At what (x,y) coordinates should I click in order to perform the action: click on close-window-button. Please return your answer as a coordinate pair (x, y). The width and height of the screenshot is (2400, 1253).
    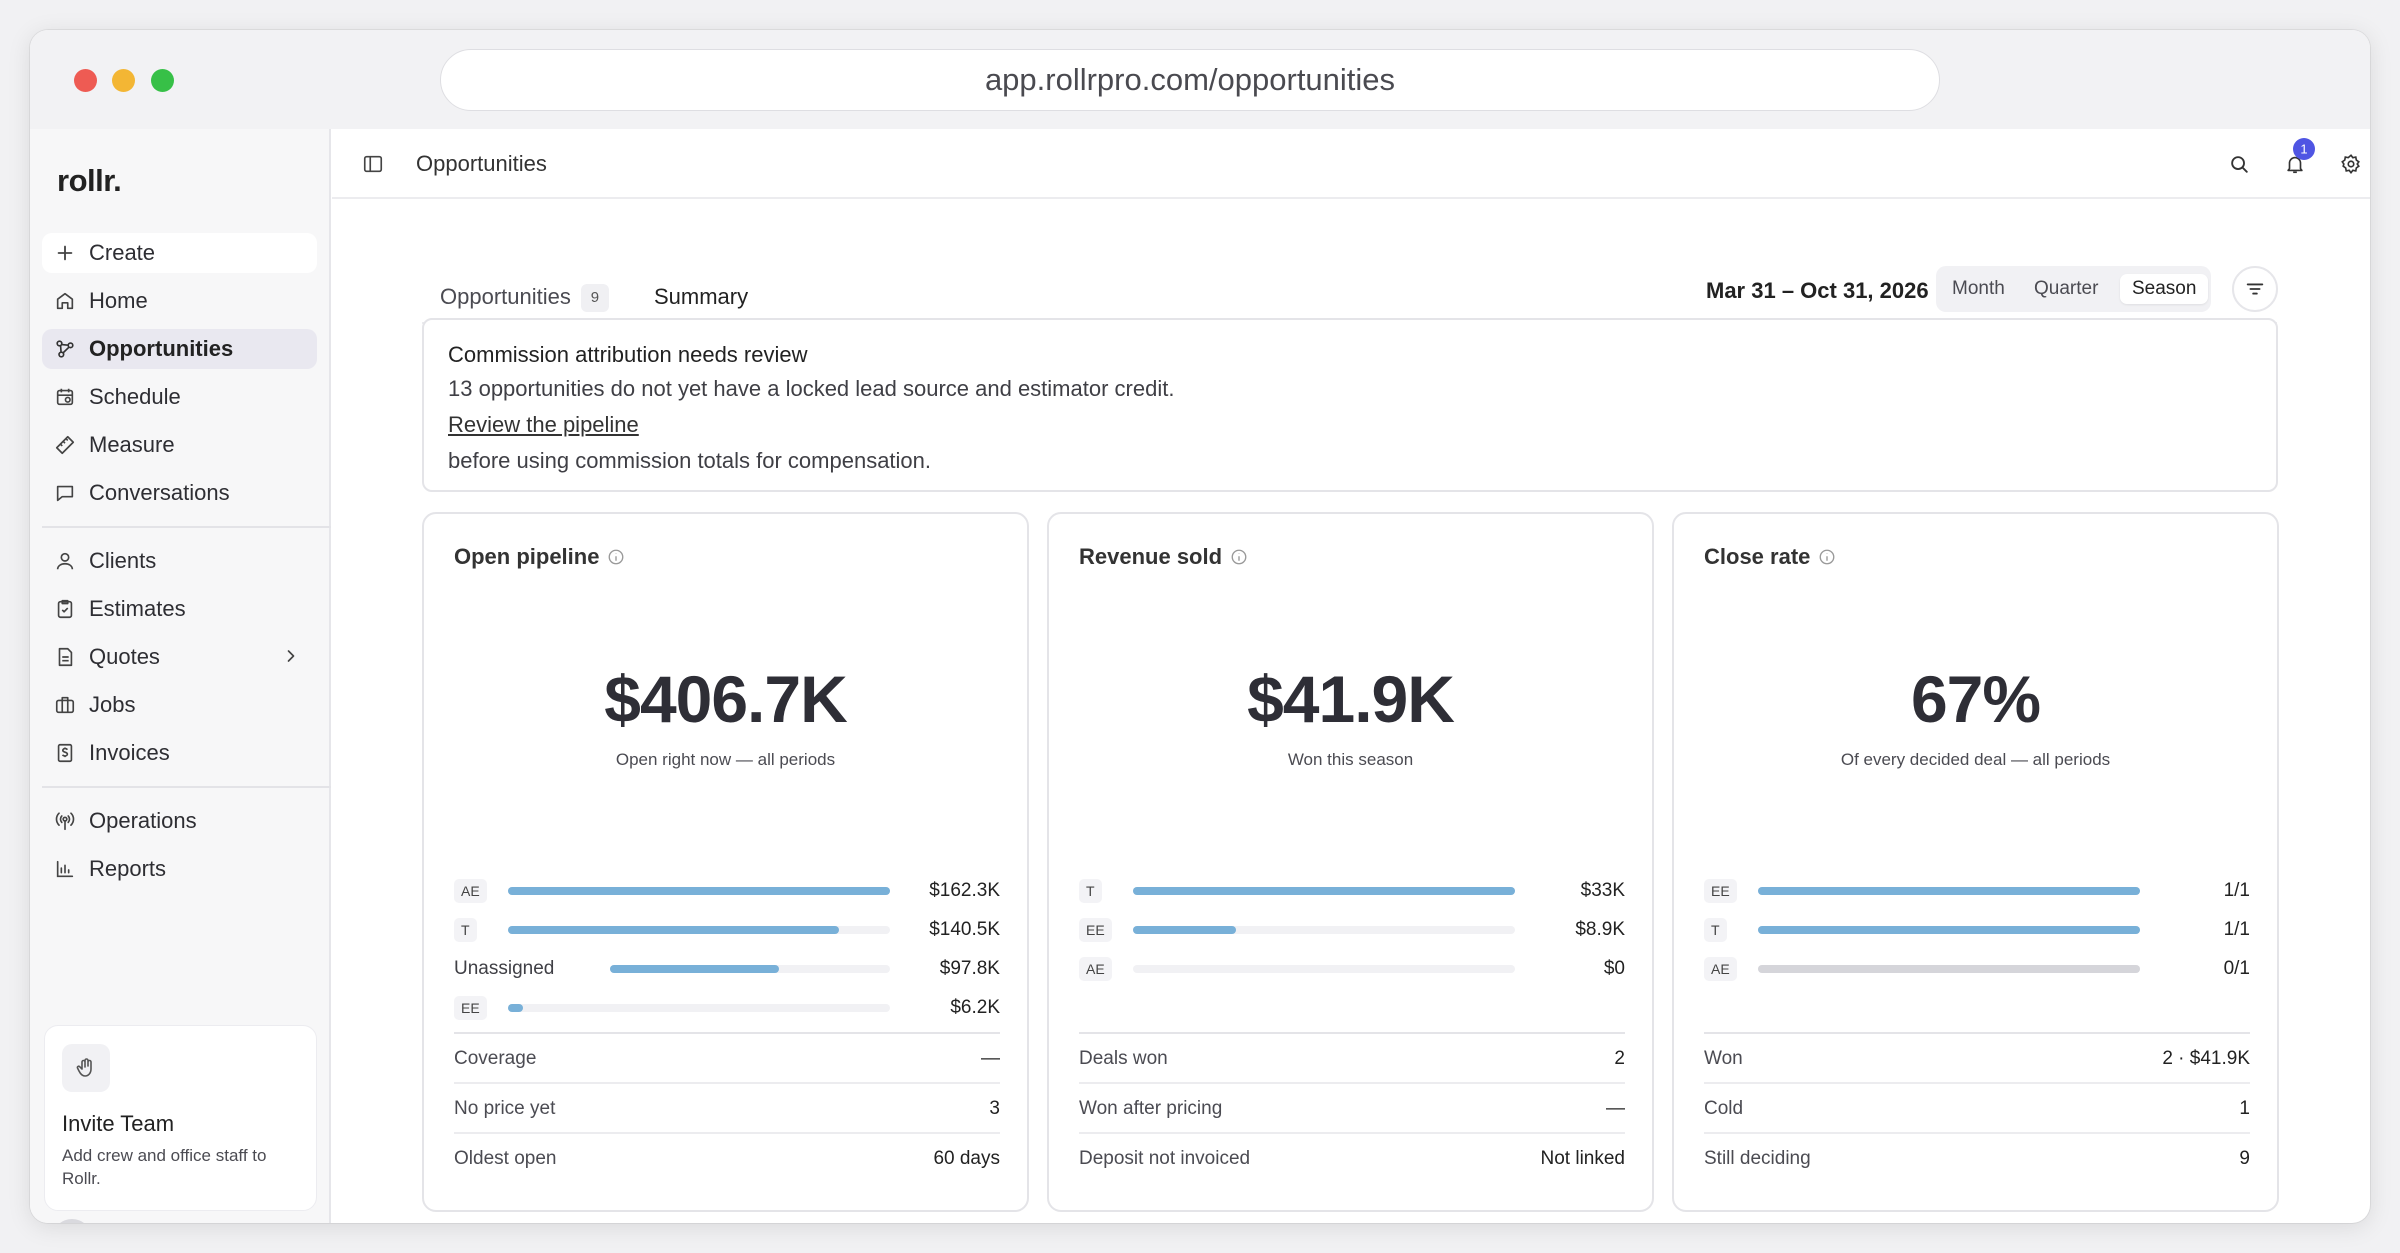
    Looking at the image, I should click on (85, 80).